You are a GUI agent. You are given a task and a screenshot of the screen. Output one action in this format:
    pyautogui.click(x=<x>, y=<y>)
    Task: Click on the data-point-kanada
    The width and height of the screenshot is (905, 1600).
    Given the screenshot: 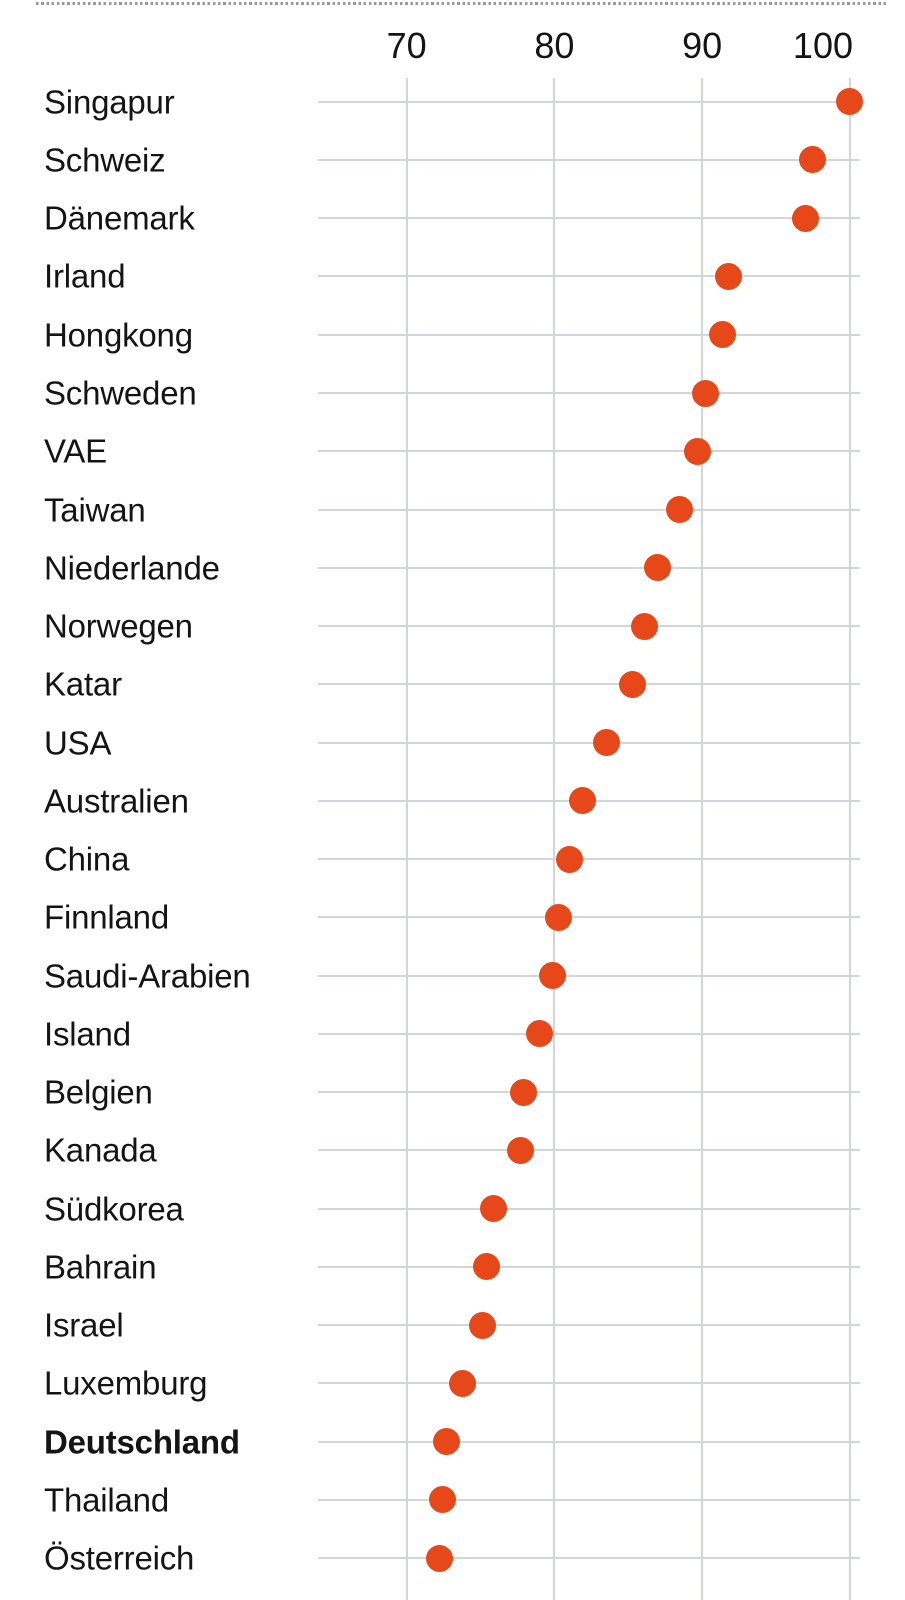 What is the action you would take?
    pyautogui.click(x=520, y=1150)
    